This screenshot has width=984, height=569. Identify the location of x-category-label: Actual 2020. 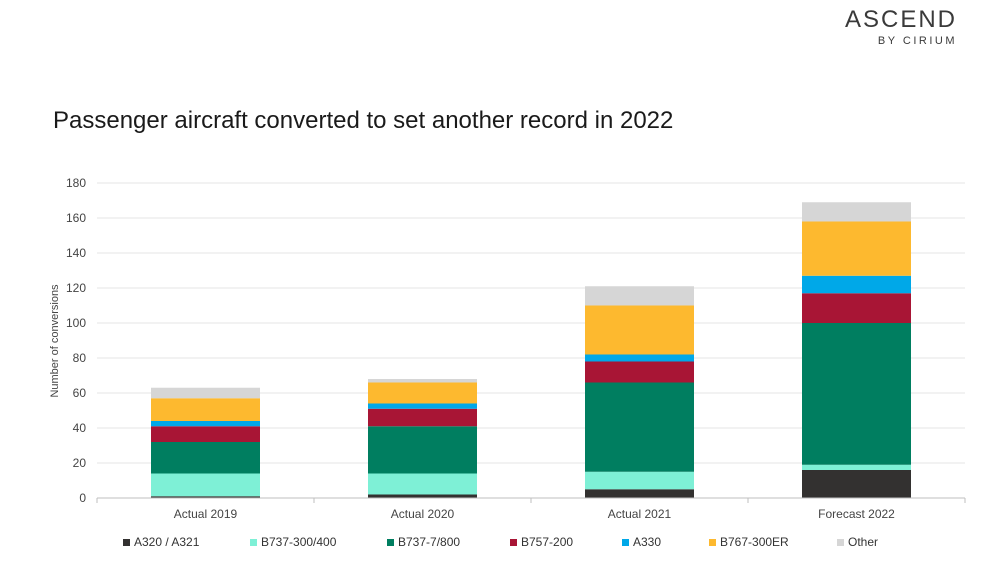
(423, 514).